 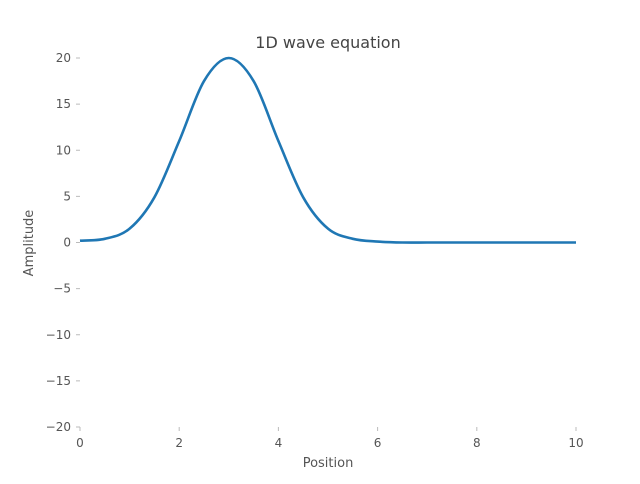 What do you see at coordinates (63, 150) in the screenshot?
I see `y-tick-label: 10` at bounding box center [63, 150].